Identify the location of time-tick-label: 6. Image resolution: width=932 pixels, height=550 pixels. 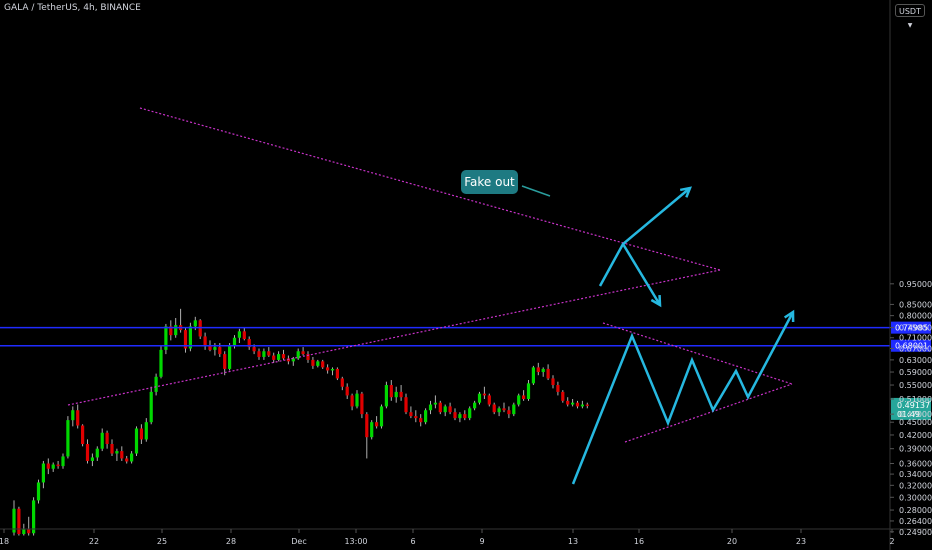
(412, 541).